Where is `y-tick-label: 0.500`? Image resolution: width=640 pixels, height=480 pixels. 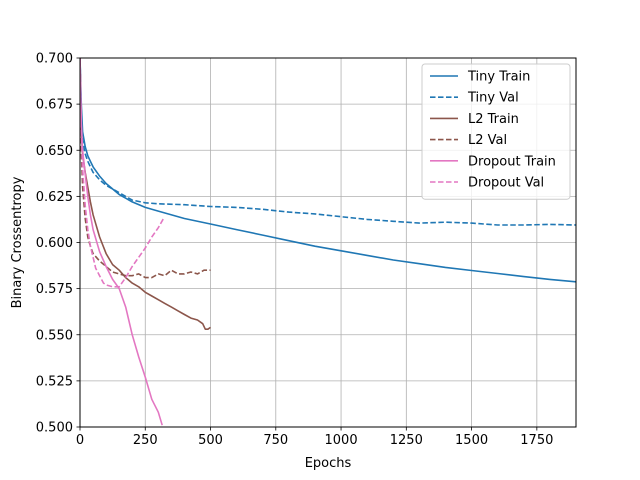
y-tick-label: 0.500 is located at coordinates (54, 428).